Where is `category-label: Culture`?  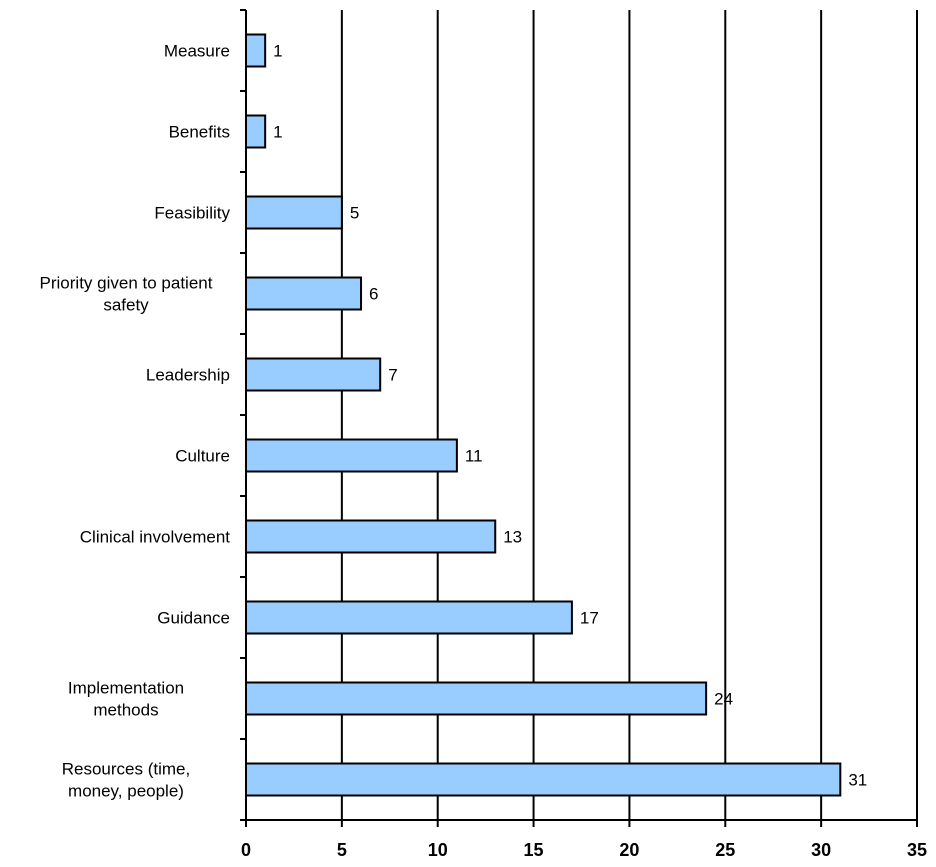 category-label: Culture is located at coordinates (202, 456).